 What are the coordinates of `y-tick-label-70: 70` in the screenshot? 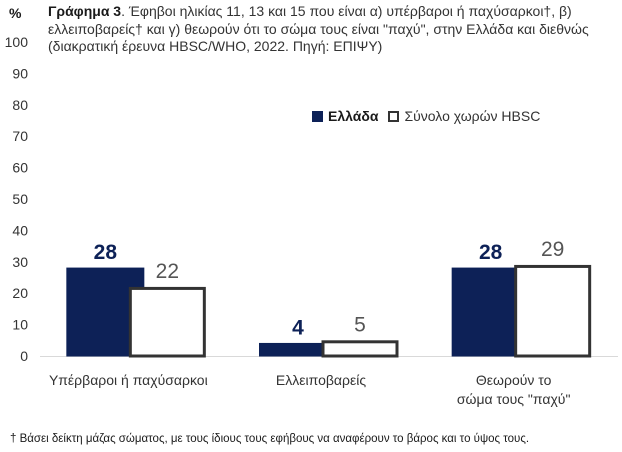 It's located at (20, 136).